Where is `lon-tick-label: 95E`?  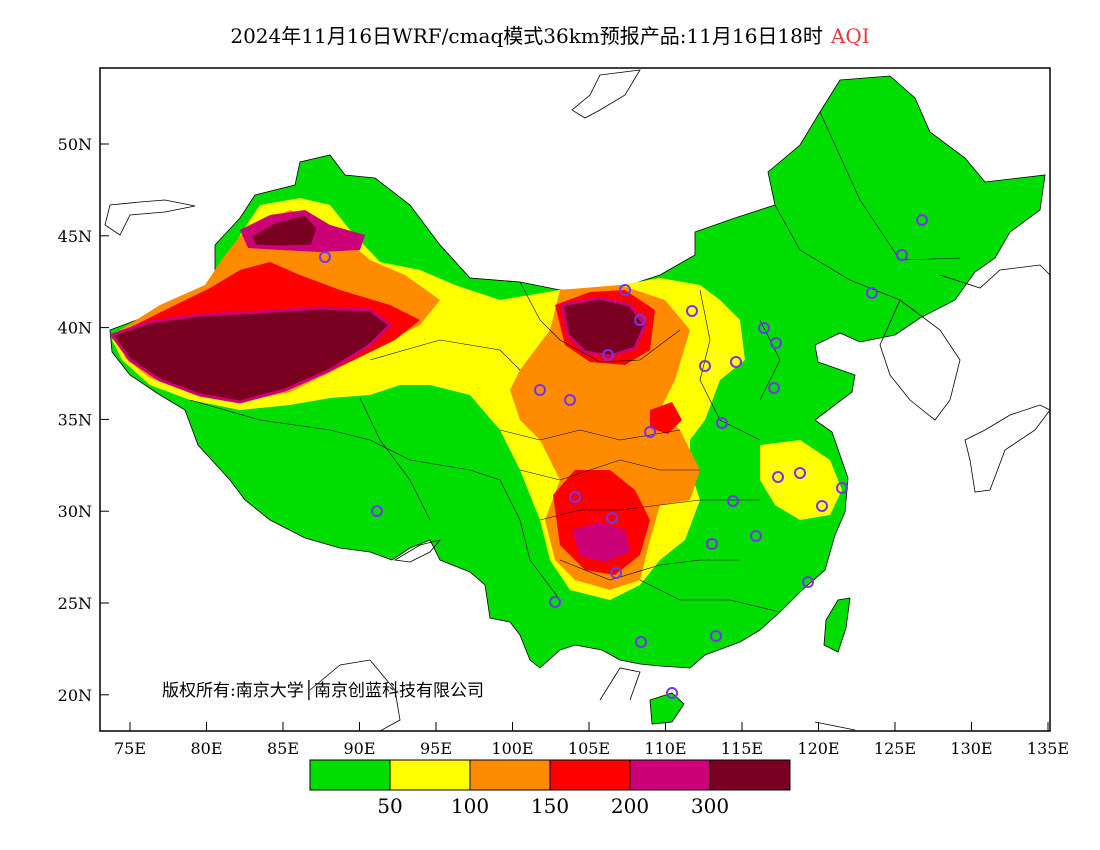 lon-tick-label: 95E is located at coordinates (436, 748).